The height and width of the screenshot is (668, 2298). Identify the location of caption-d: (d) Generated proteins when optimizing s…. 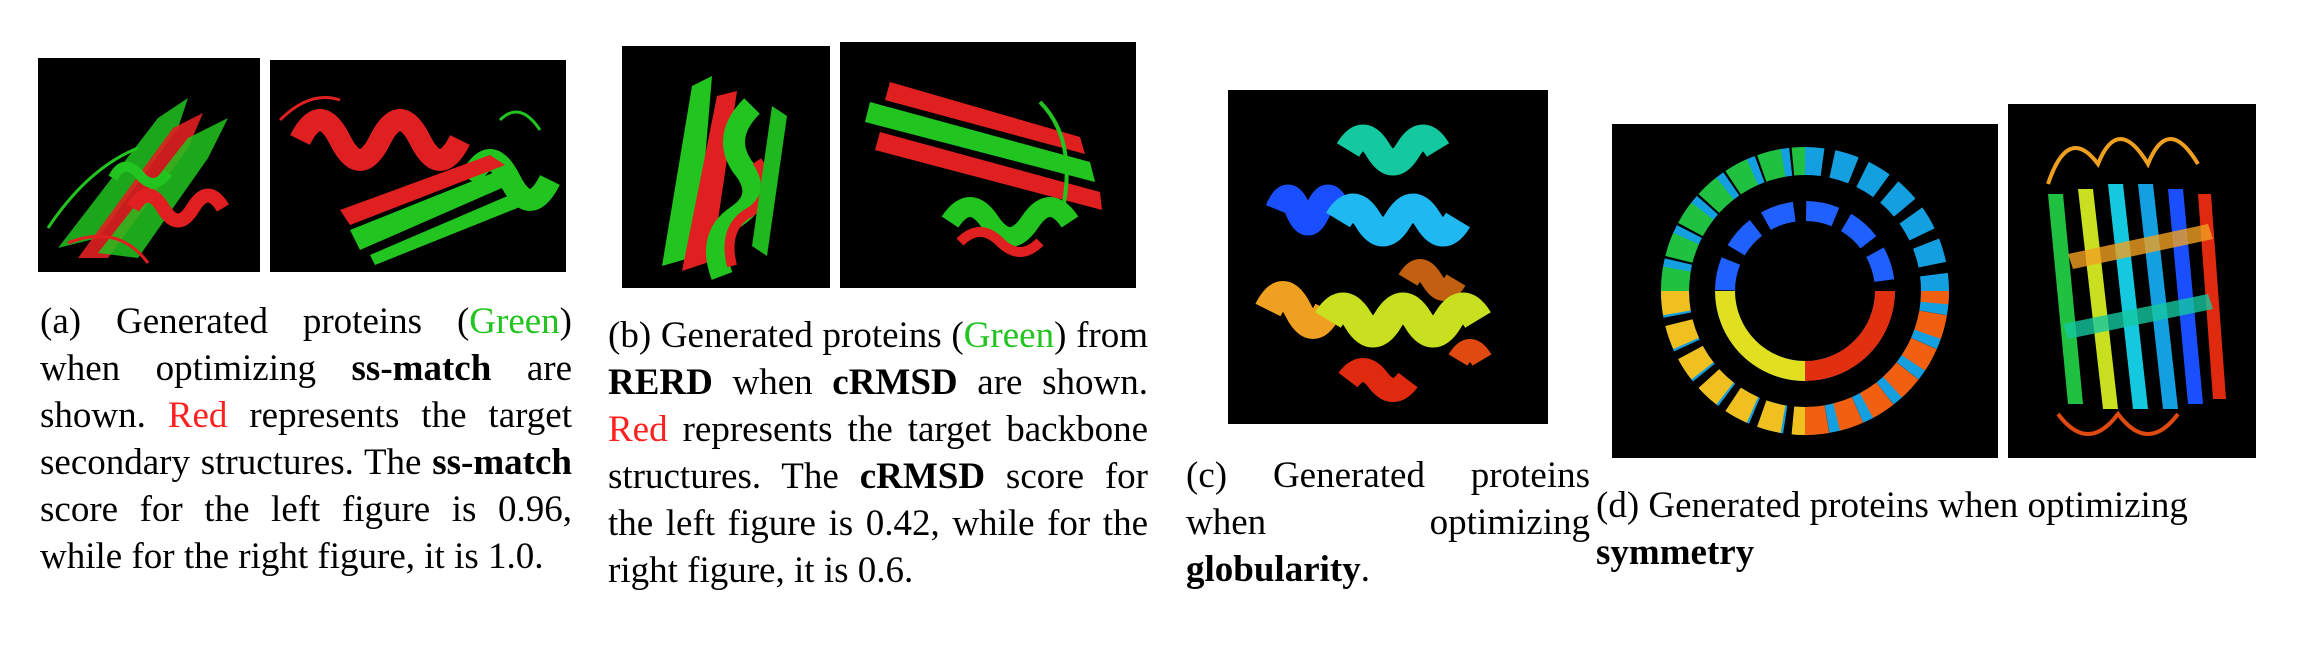
(1936, 529).